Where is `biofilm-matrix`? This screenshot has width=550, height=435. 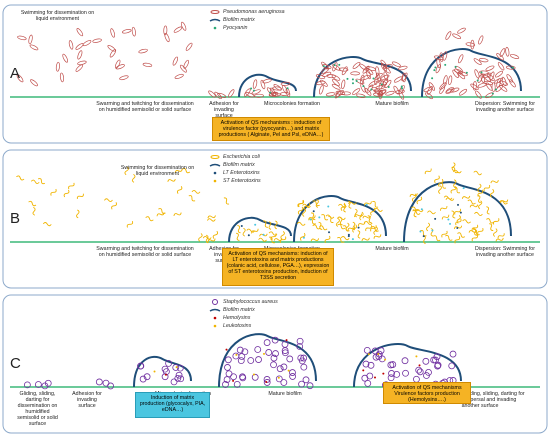 biofilm-matrix is located at coordinates (457, 212).